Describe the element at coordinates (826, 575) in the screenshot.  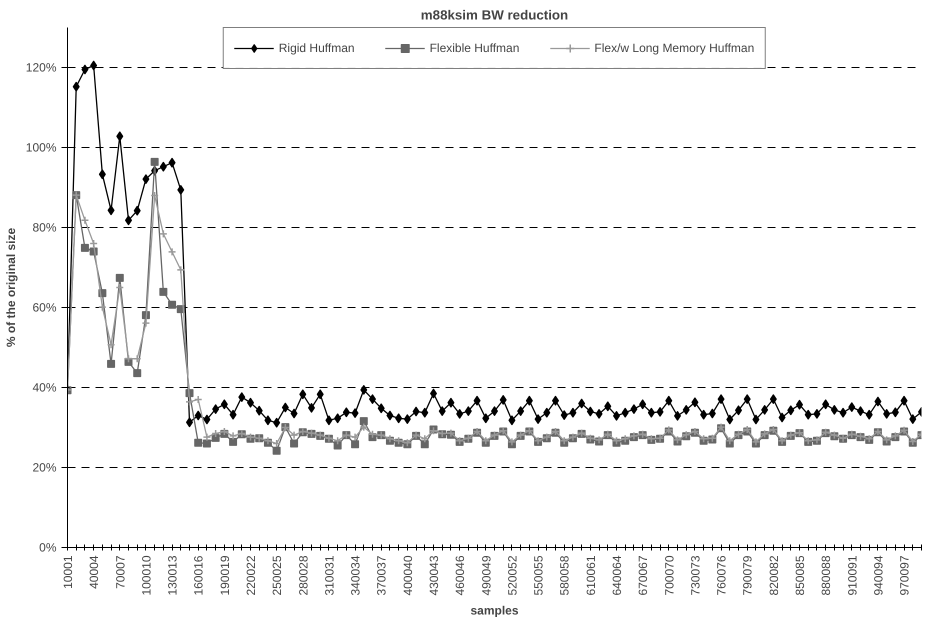
I see `x-tick-label: 880088` at that location.